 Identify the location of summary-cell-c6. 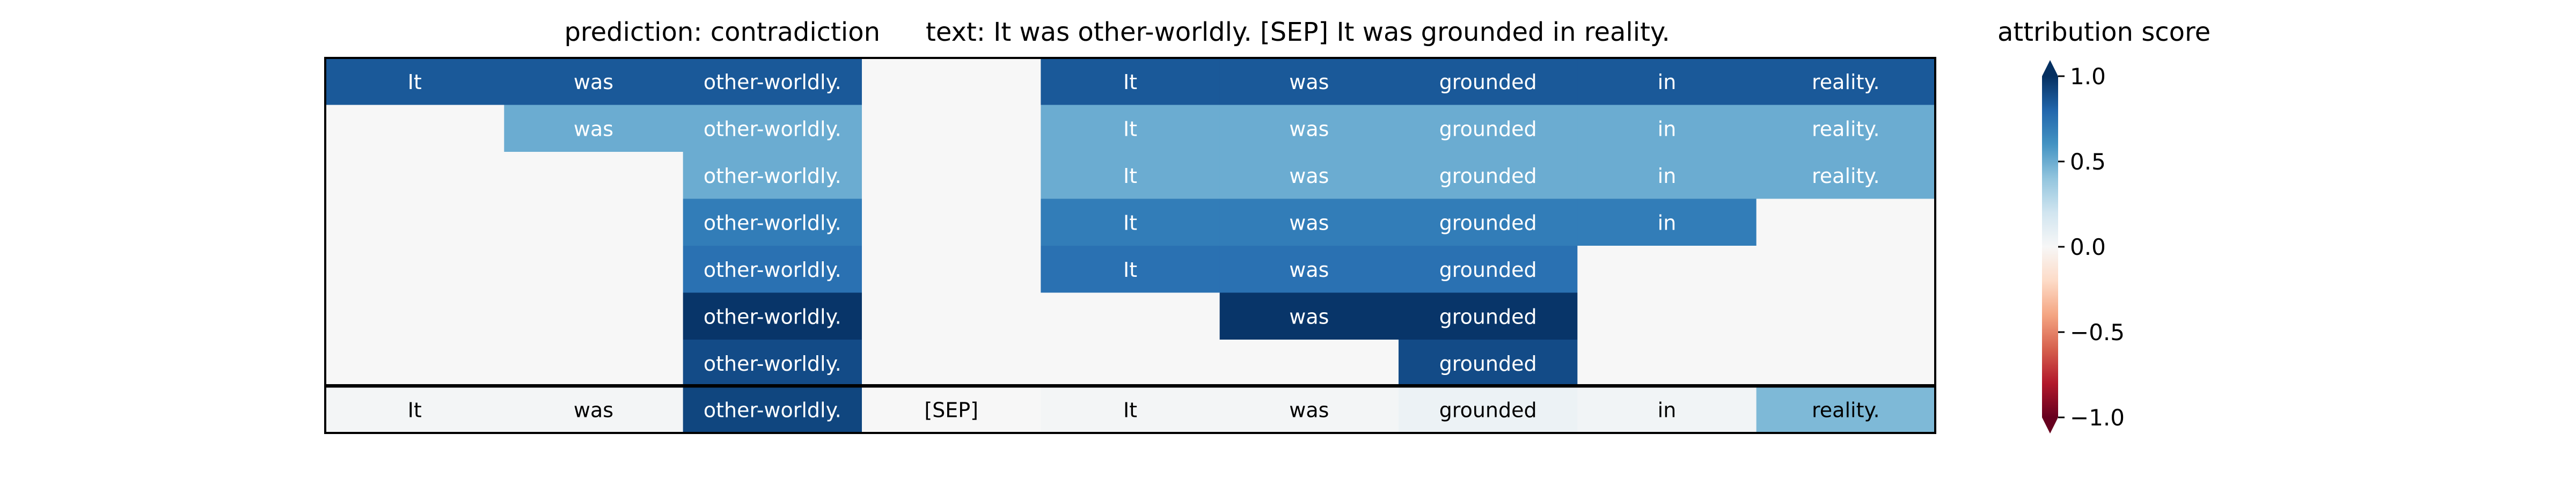
(1488, 409).